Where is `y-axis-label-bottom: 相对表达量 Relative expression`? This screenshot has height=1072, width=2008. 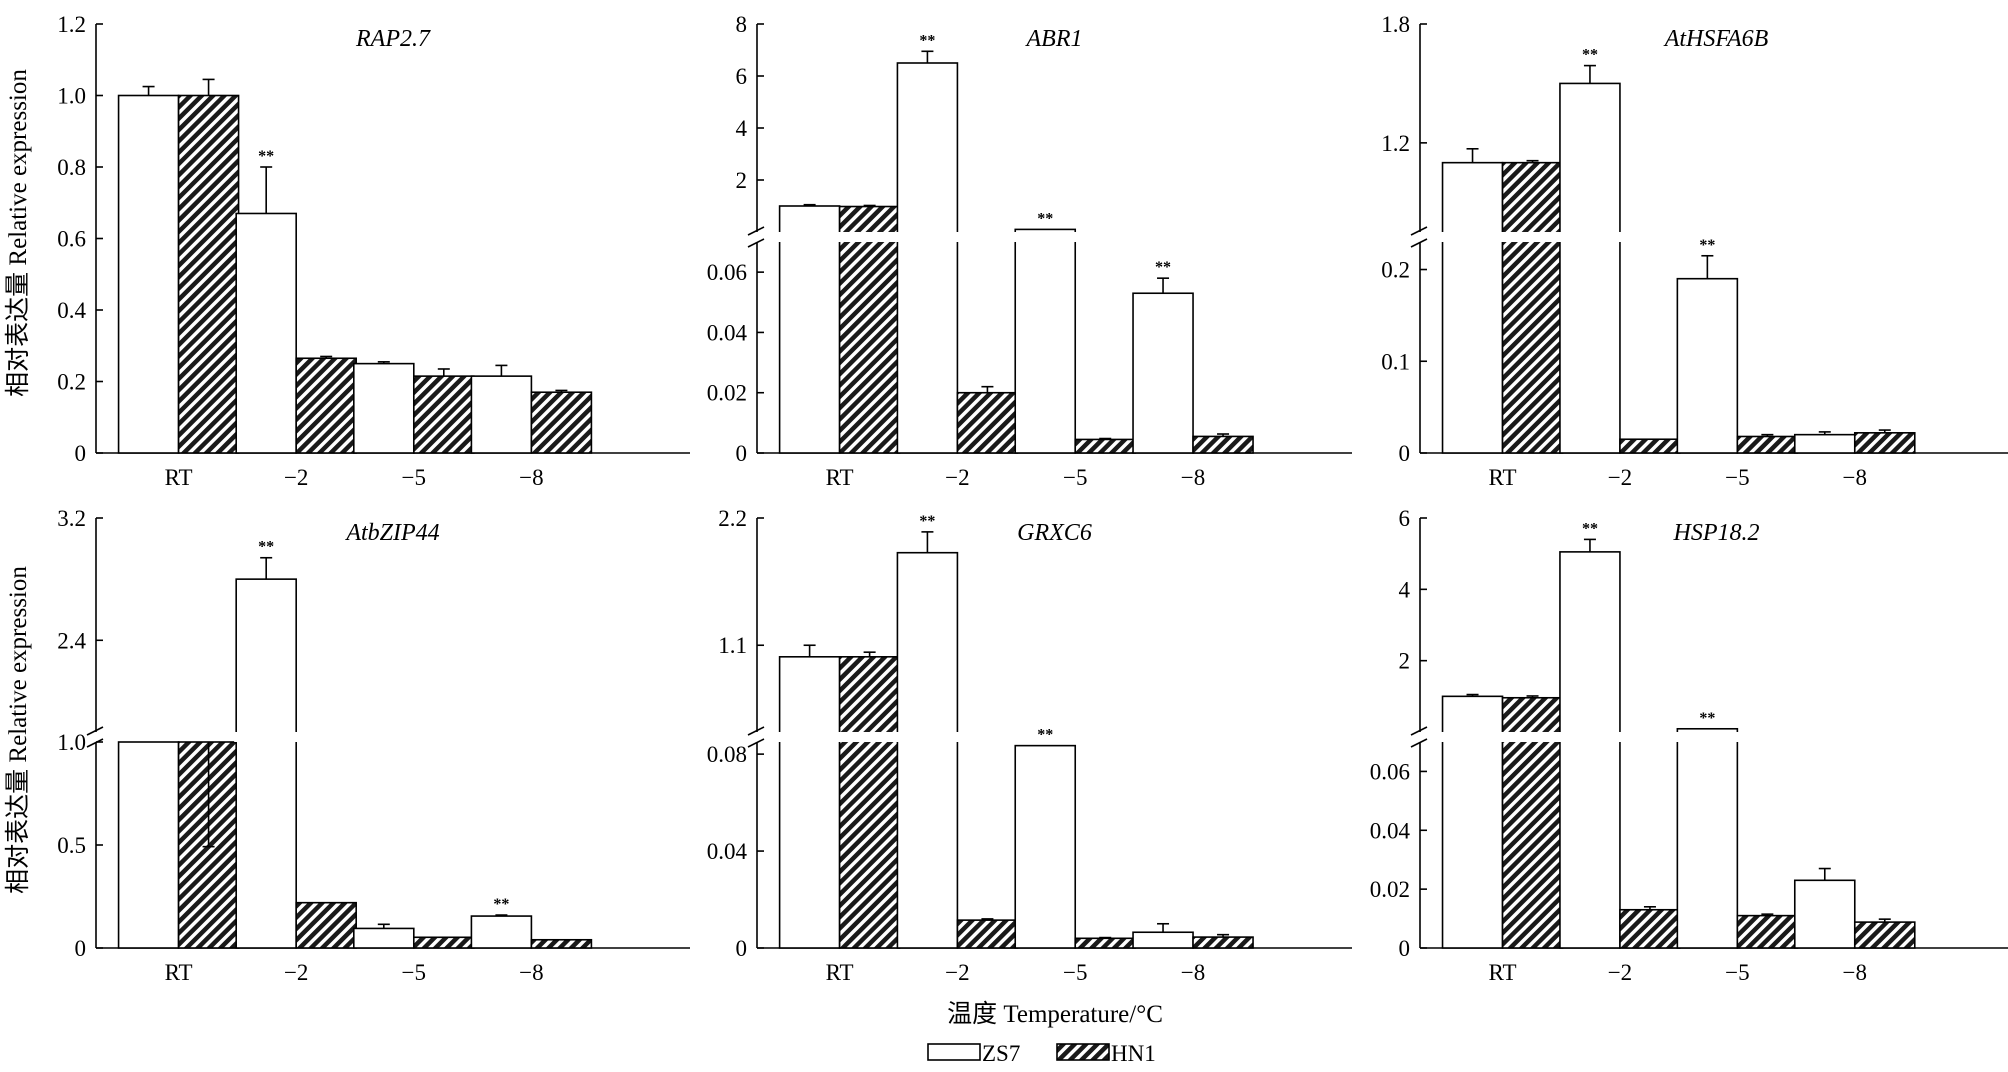 y-axis-label-bottom: 相对表达量 Relative expression is located at coordinates (18, 730).